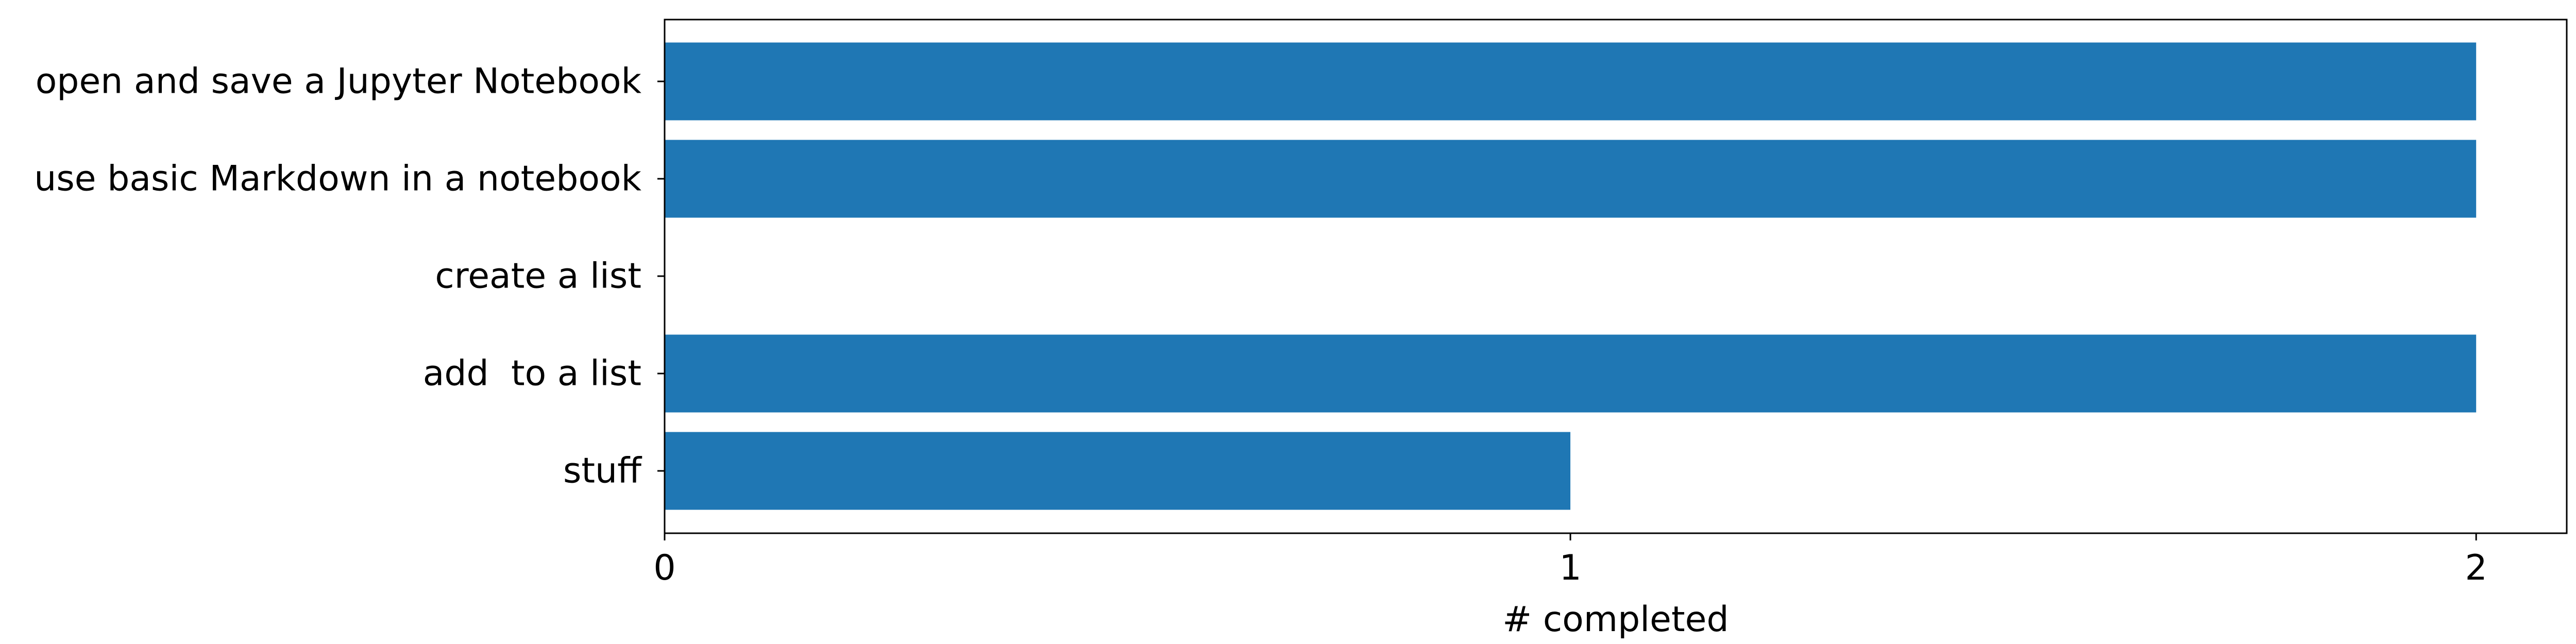 Image resolution: width=2576 pixels, height=644 pixels. Describe the element at coordinates (1570, 568) in the screenshot. I see `x-tick-label: 1` at that location.